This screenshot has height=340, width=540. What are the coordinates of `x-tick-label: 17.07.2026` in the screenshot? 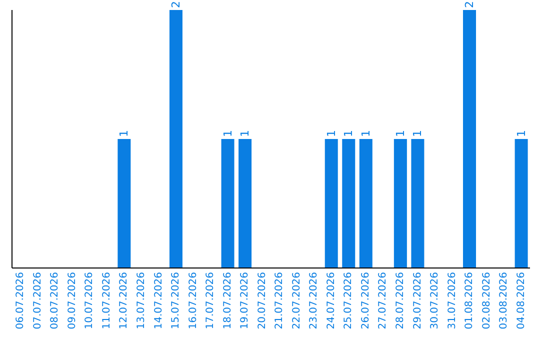 It's located at (210, 301).